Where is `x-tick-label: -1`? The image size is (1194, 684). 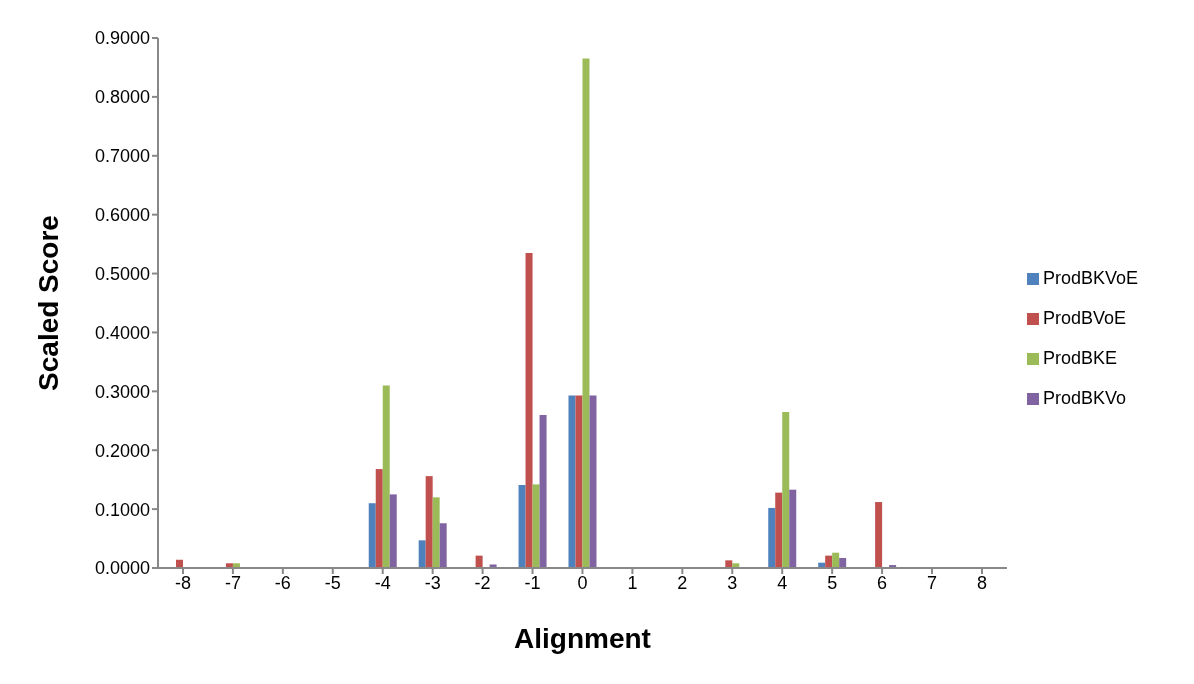 x-tick-label: -1 is located at coordinates (532, 582).